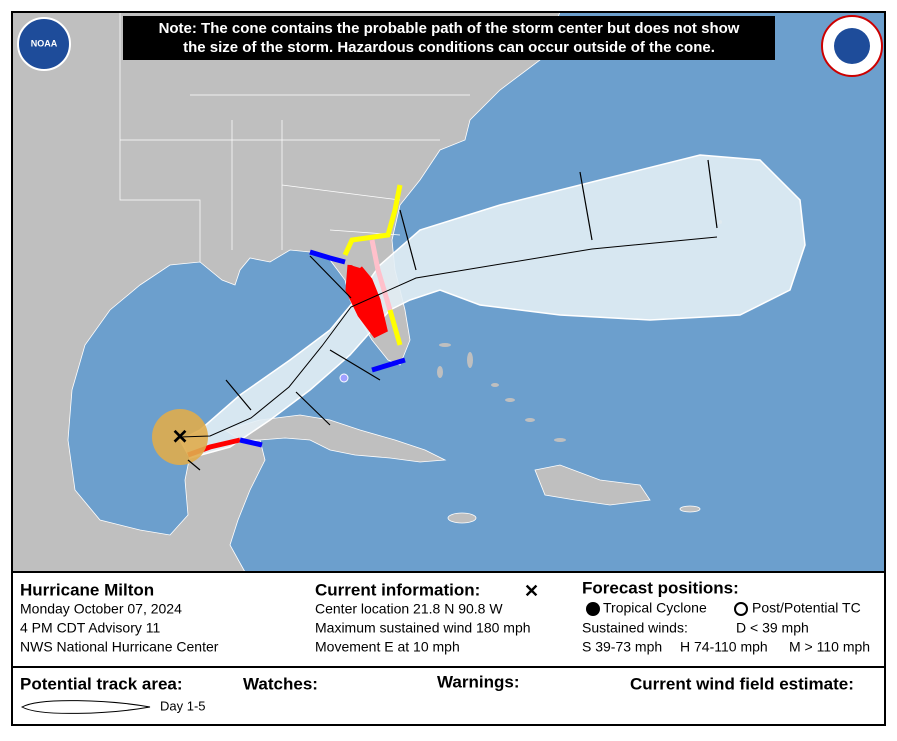 The width and height of the screenshot is (897, 741). What do you see at coordinates (87, 589) in the screenshot?
I see `storm-name: Hurricane Milton` at bounding box center [87, 589].